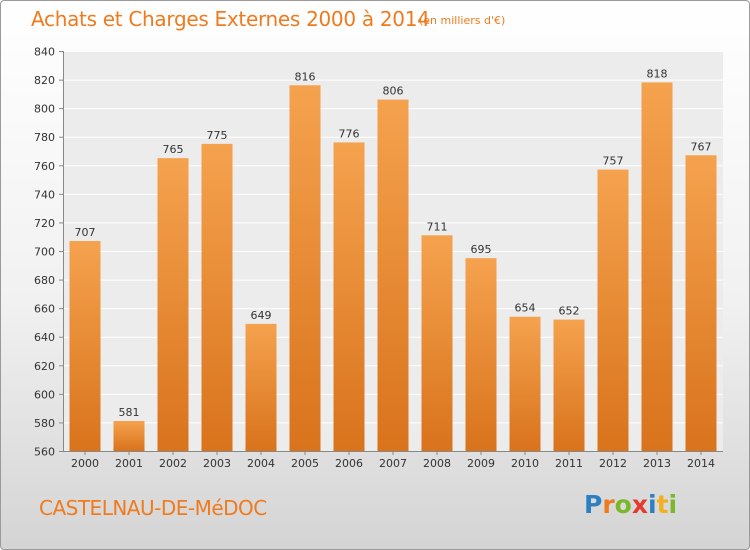 Image resolution: width=750 pixels, height=550 pixels. What do you see at coordinates (217, 463) in the screenshot?
I see `x-tick-label: 2003` at bounding box center [217, 463].